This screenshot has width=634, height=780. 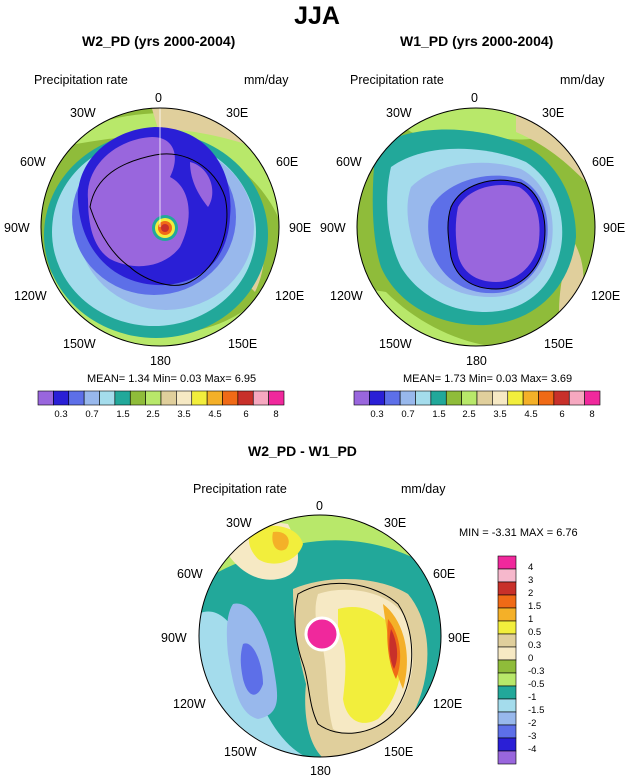 What do you see at coordinates (592, 414) in the screenshot?
I see `panel2-colorbar-tick: 8` at bounding box center [592, 414].